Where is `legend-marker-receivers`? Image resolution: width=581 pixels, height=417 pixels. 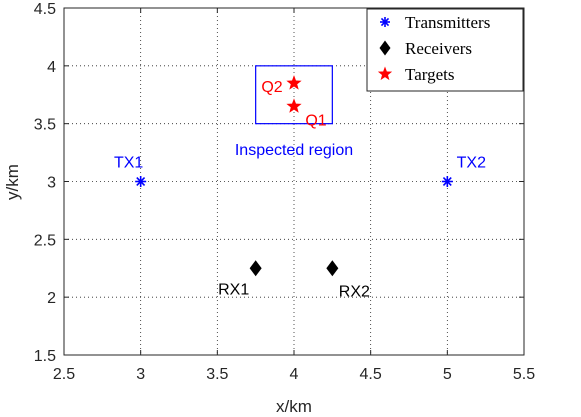 legend-marker-receivers is located at coordinates (385, 48).